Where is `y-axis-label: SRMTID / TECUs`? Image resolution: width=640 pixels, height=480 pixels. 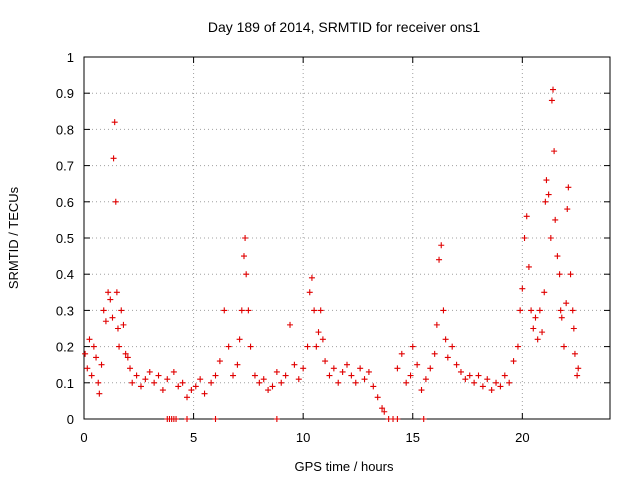
y-axis-label: SRMTID / TECUs is located at coordinates (13, 237).